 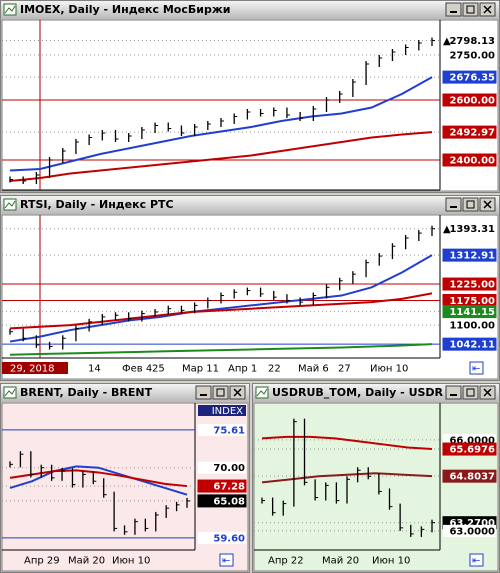 I want to click on x-tick-label: Май 6, so click(x=313, y=369).